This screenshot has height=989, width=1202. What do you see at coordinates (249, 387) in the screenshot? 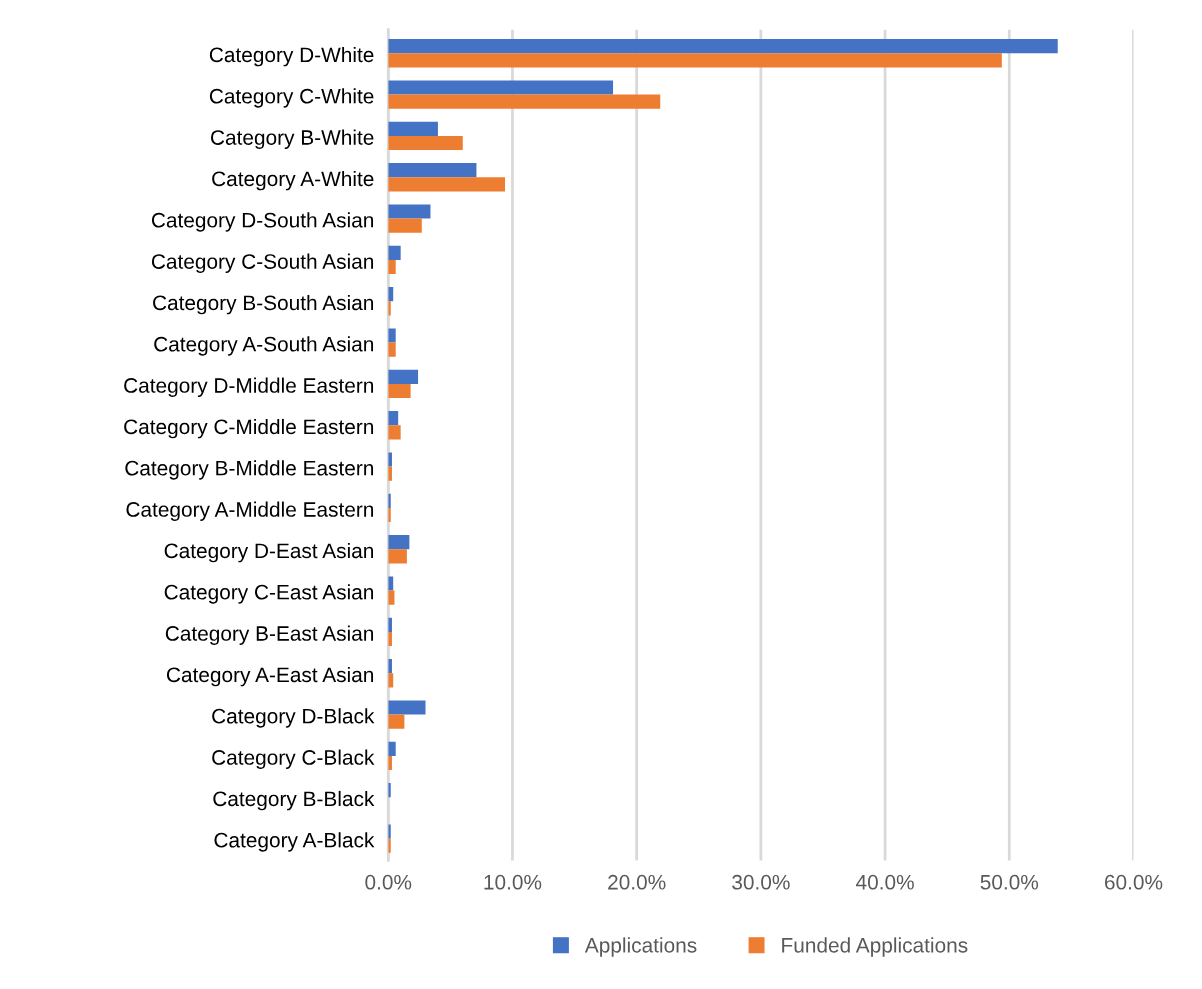
I see `y-tick-label: Category D-Middle Eastern` at bounding box center [249, 387].